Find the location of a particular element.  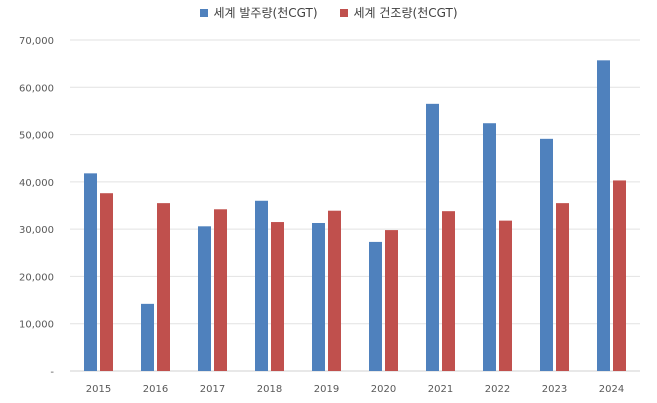

legend-item-deliveries: 세계 건조량(천CGT) is located at coordinates (398, 12).